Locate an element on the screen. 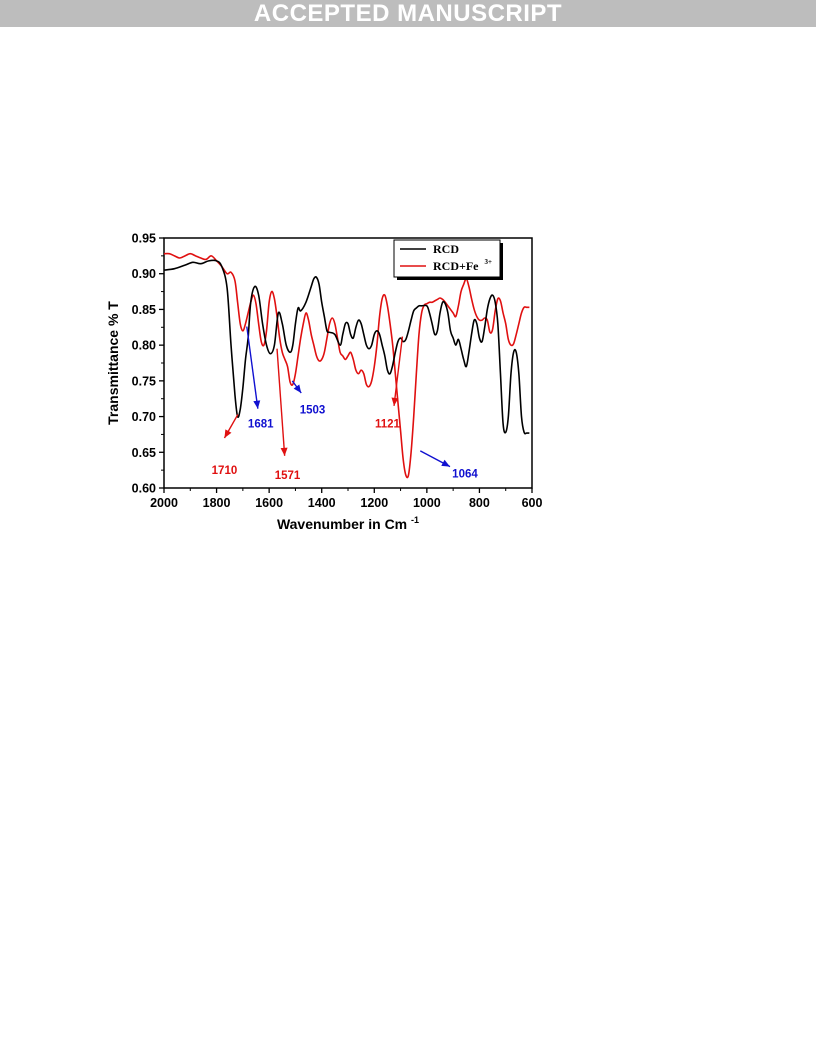  legend: RCD RCD+Fe 3+ is located at coordinates (448, 259).